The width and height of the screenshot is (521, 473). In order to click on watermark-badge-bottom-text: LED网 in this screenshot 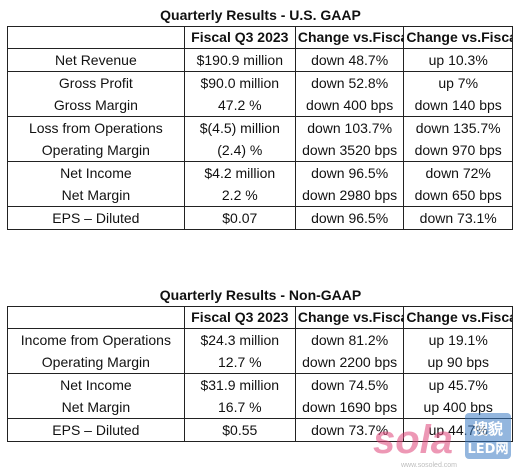, I will do `click(488, 449)`.